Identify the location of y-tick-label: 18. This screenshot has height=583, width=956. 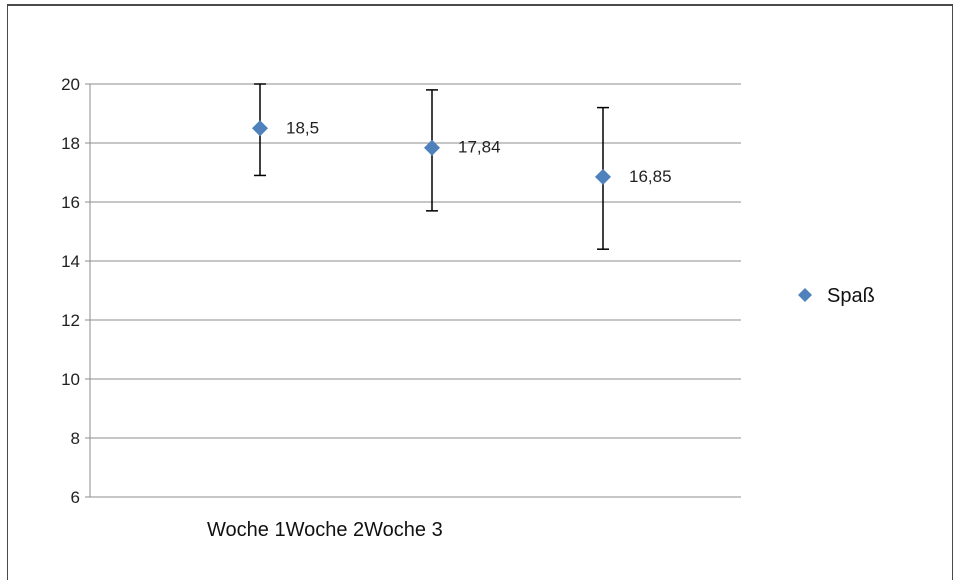
(70, 143).